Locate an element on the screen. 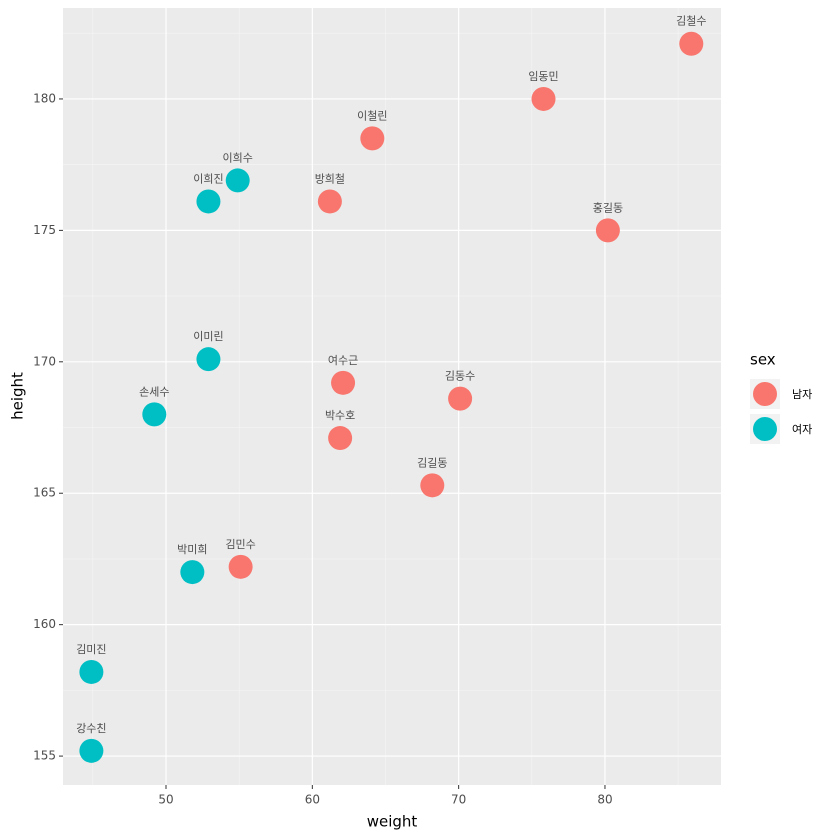  point-label: 여수근 is located at coordinates (343, 360).